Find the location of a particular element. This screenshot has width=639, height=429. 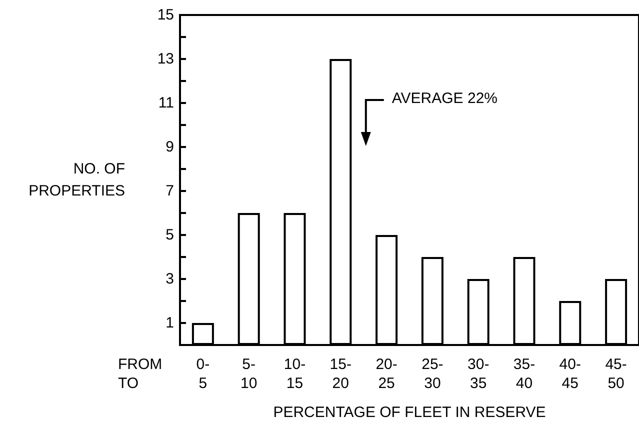

x-tick-label: 20- 25 is located at coordinates (387, 374).